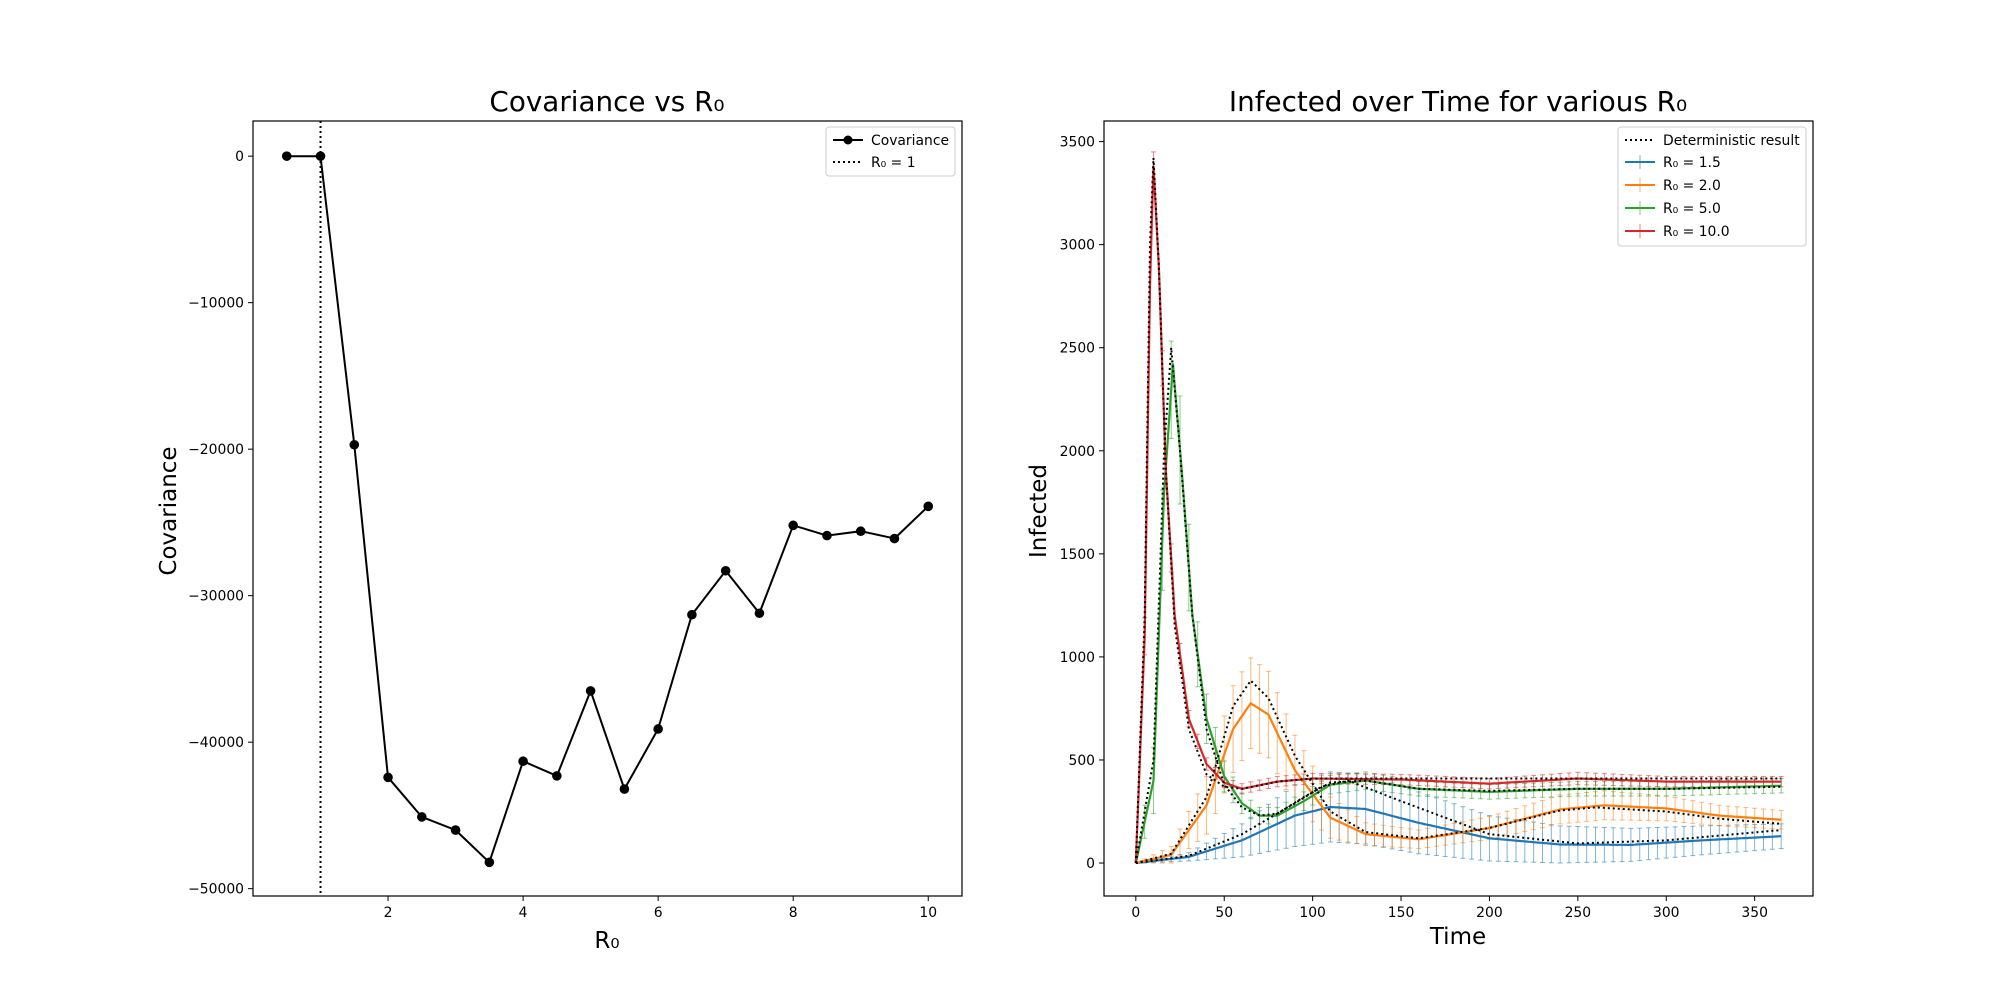 This screenshot has width=2000, height=1000. Describe the element at coordinates (1754, 913) in the screenshot. I see `x-tick-label: 350` at that location.